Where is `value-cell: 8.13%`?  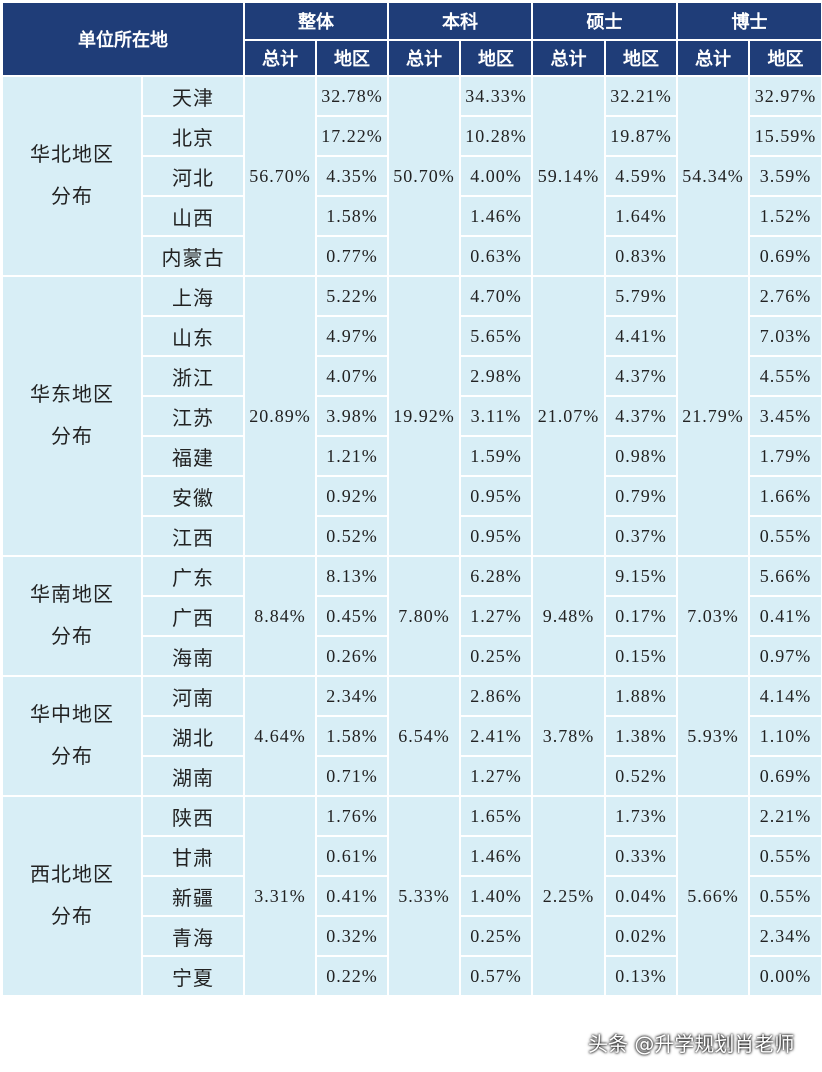
value-cell: 8.13% is located at coordinates (352, 576).